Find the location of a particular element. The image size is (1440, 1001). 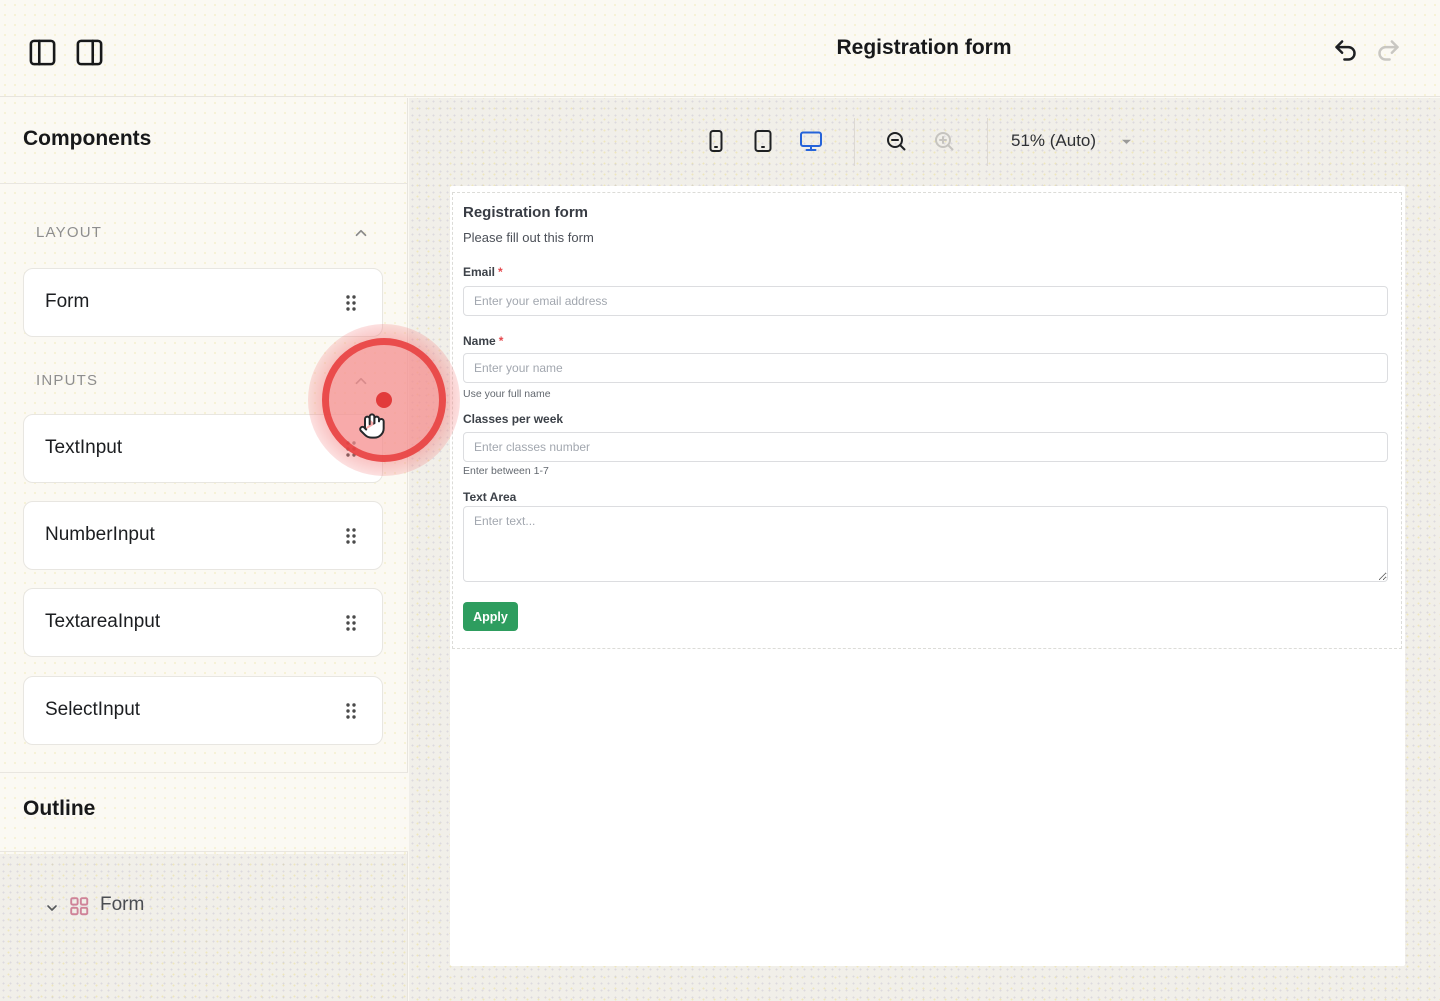

toggle-left-panel-button is located at coordinates (42, 52).